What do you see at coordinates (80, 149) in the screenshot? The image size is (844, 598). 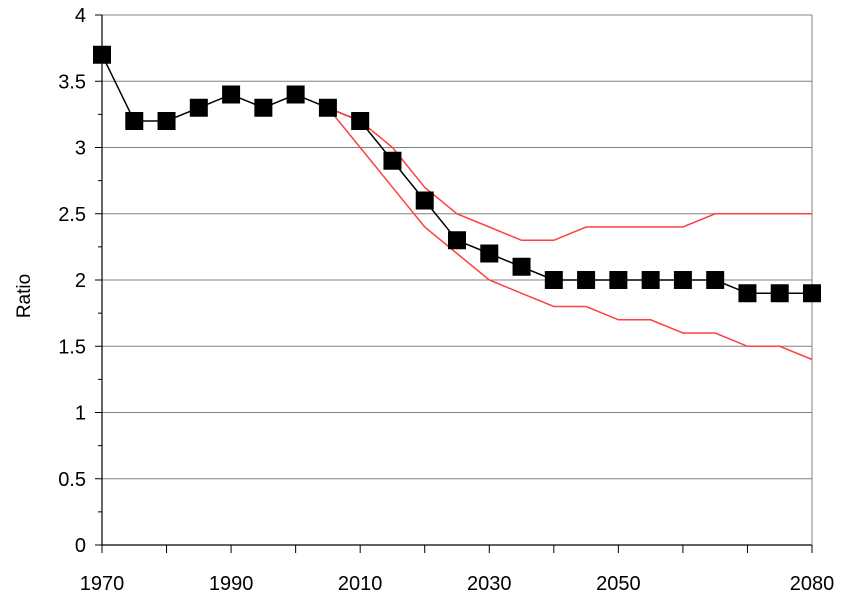 I see `y-tick-label: 3` at bounding box center [80, 149].